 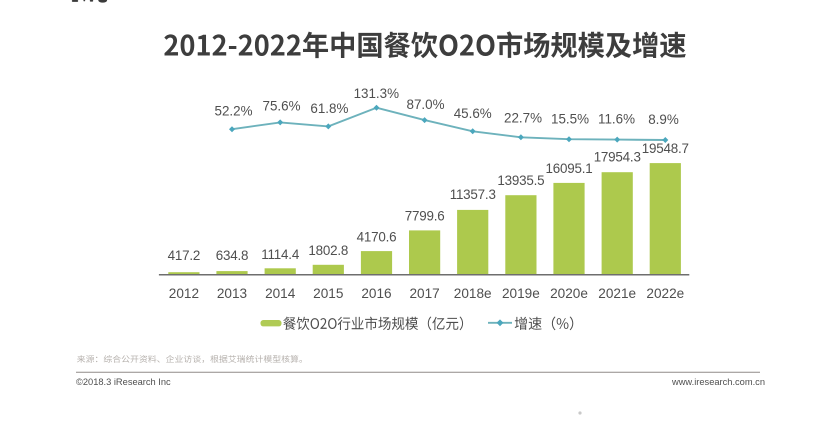 What do you see at coordinates (617, 293) in the screenshot?
I see `svg-text: 2021e` at bounding box center [617, 293].